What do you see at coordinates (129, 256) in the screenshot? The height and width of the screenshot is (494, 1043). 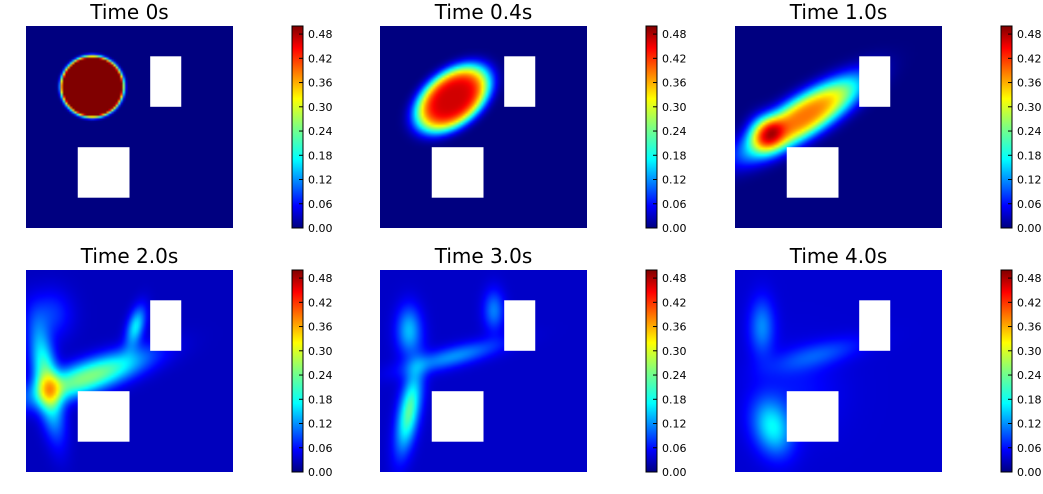 I see `panel-title: Time 2.0s` at bounding box center [129, 256].